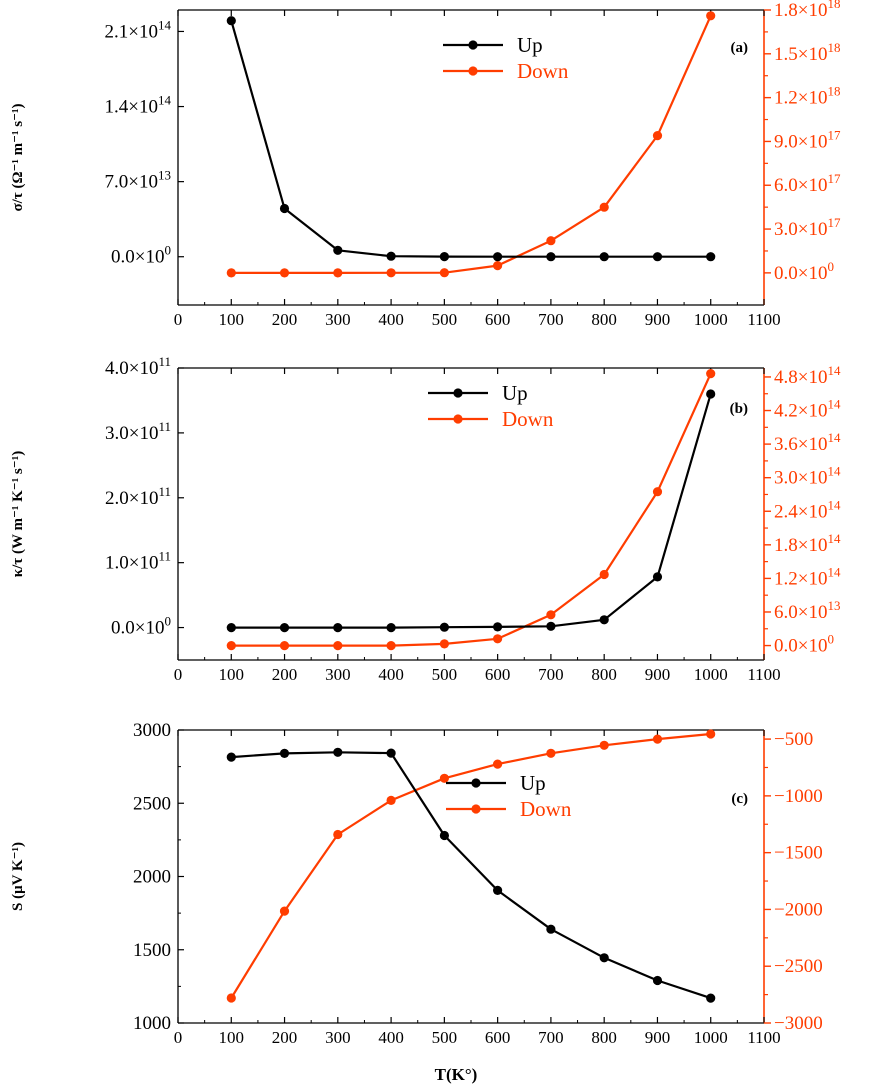 The height and width of the screenshot is (1085, 884). Describe the element at coordinates (798, 796) in the screenshot. I see `y-right-tick-label: −1000` at that location.